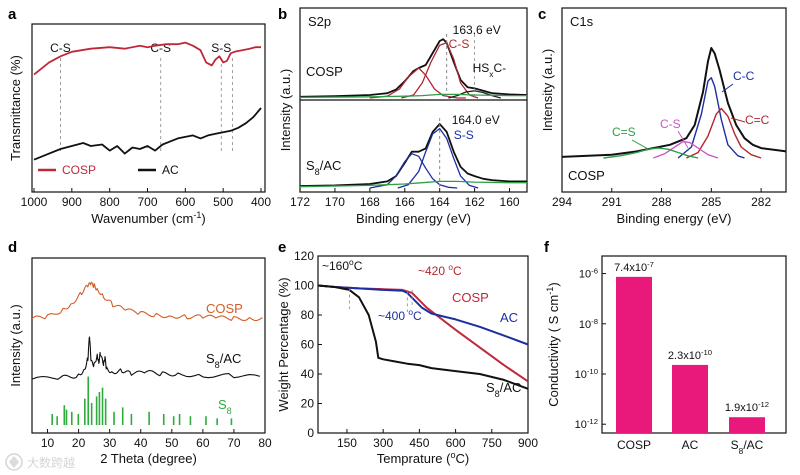 Image resolution: width=800 pixels, height=475 pixels. I want to click on panel-e-annotation: ~160oC, so click(342, 265).